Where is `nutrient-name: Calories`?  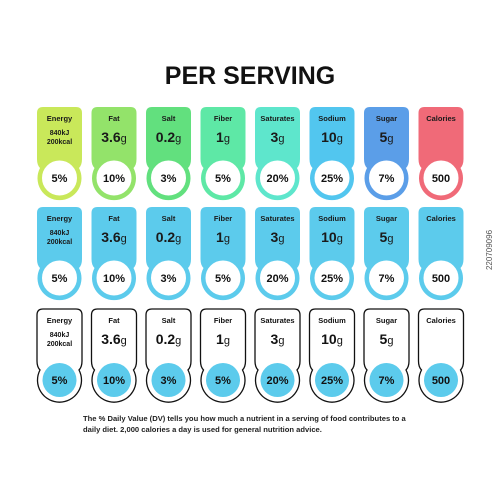
nutrient-name: Calories is located at coordinates (441, 118).